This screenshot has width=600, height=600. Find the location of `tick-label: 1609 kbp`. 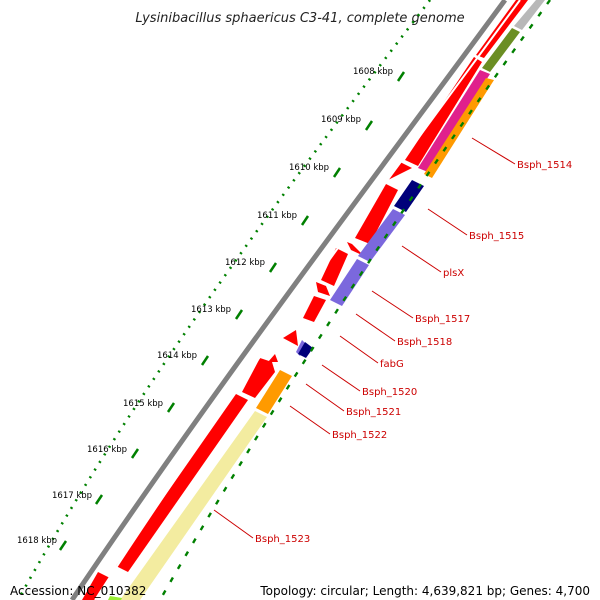

tick-label: 1609 kbp is located at coordinates (341, 120).